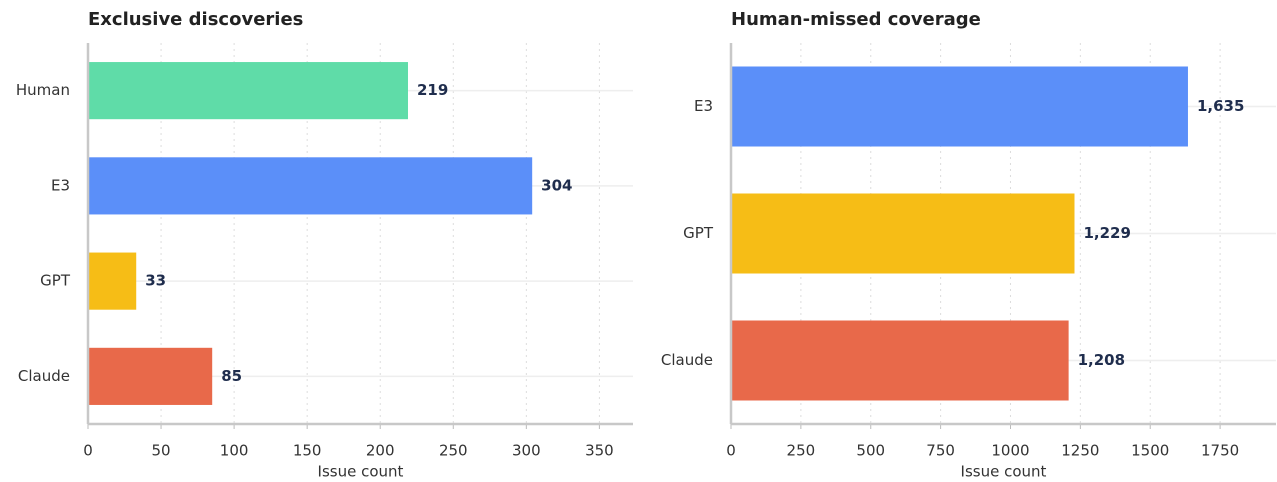 This screenshot has width=1277, height=482. What do you see at coordinates (307, 451) in the screenshot?
I see `x-tick-label: 150` at bounding box center [307, 451].